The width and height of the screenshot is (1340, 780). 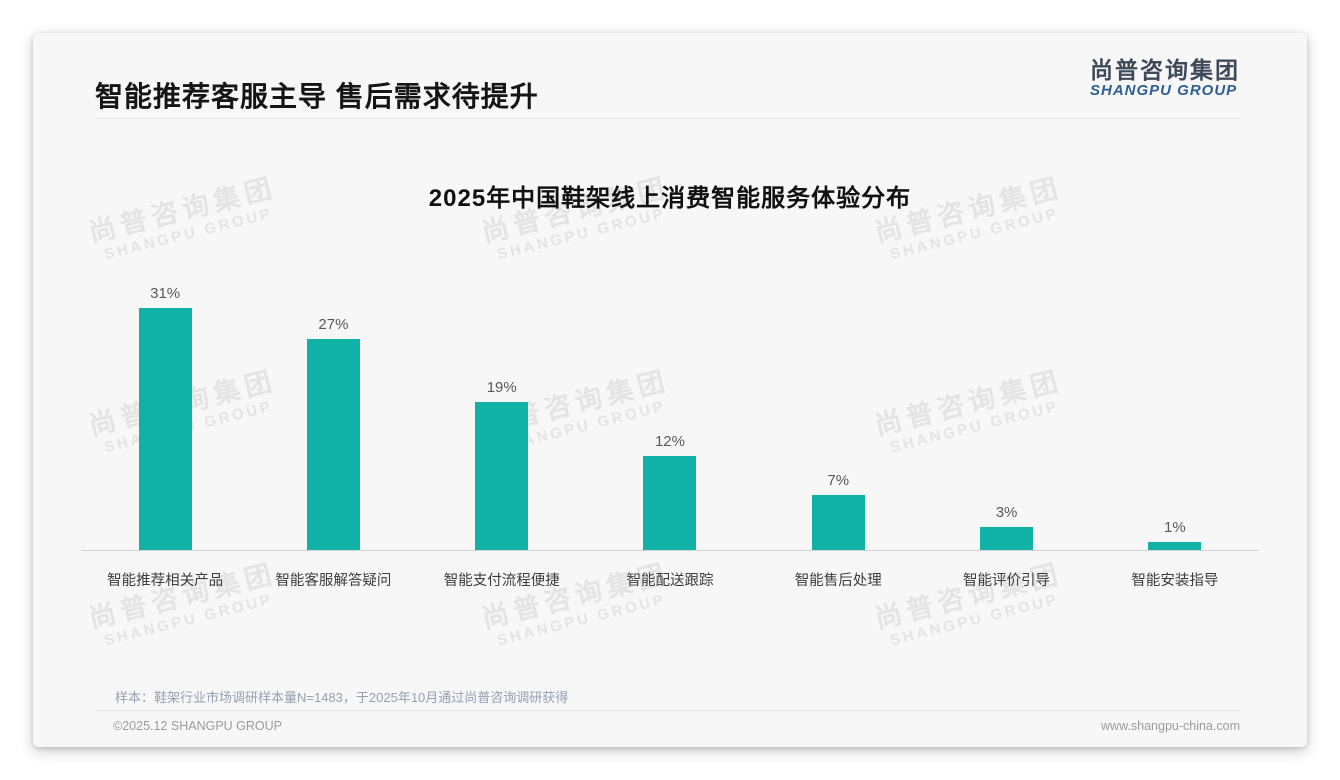 I want to click on category-label: 智能支付流程便捷, so click(x=501, y=581).